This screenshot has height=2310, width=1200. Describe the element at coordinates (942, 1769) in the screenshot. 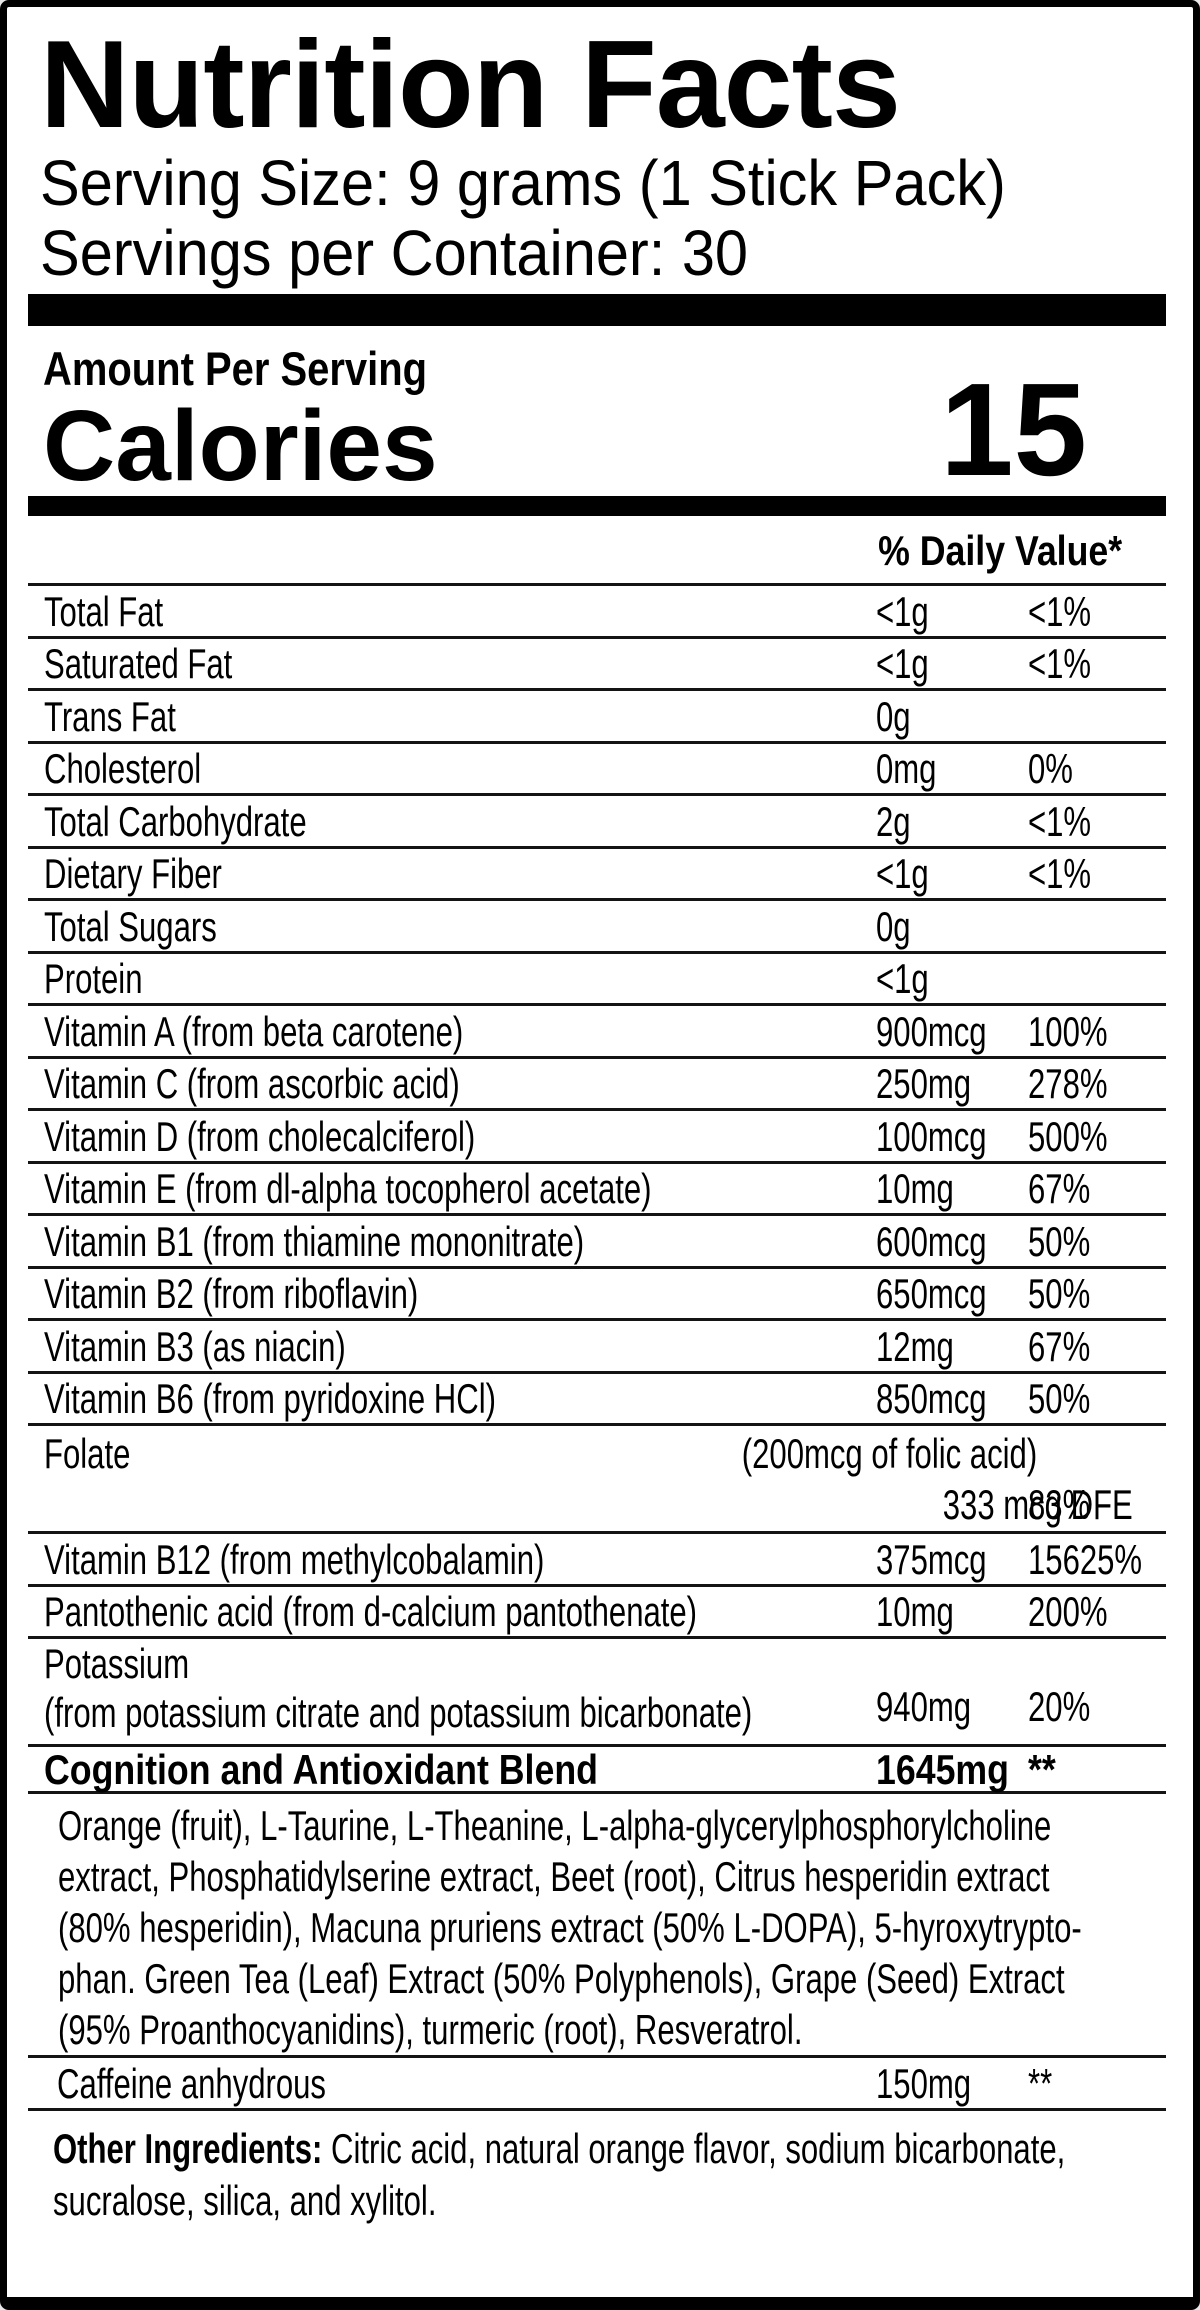

I see `blend-amount: 1645mg` at that location.